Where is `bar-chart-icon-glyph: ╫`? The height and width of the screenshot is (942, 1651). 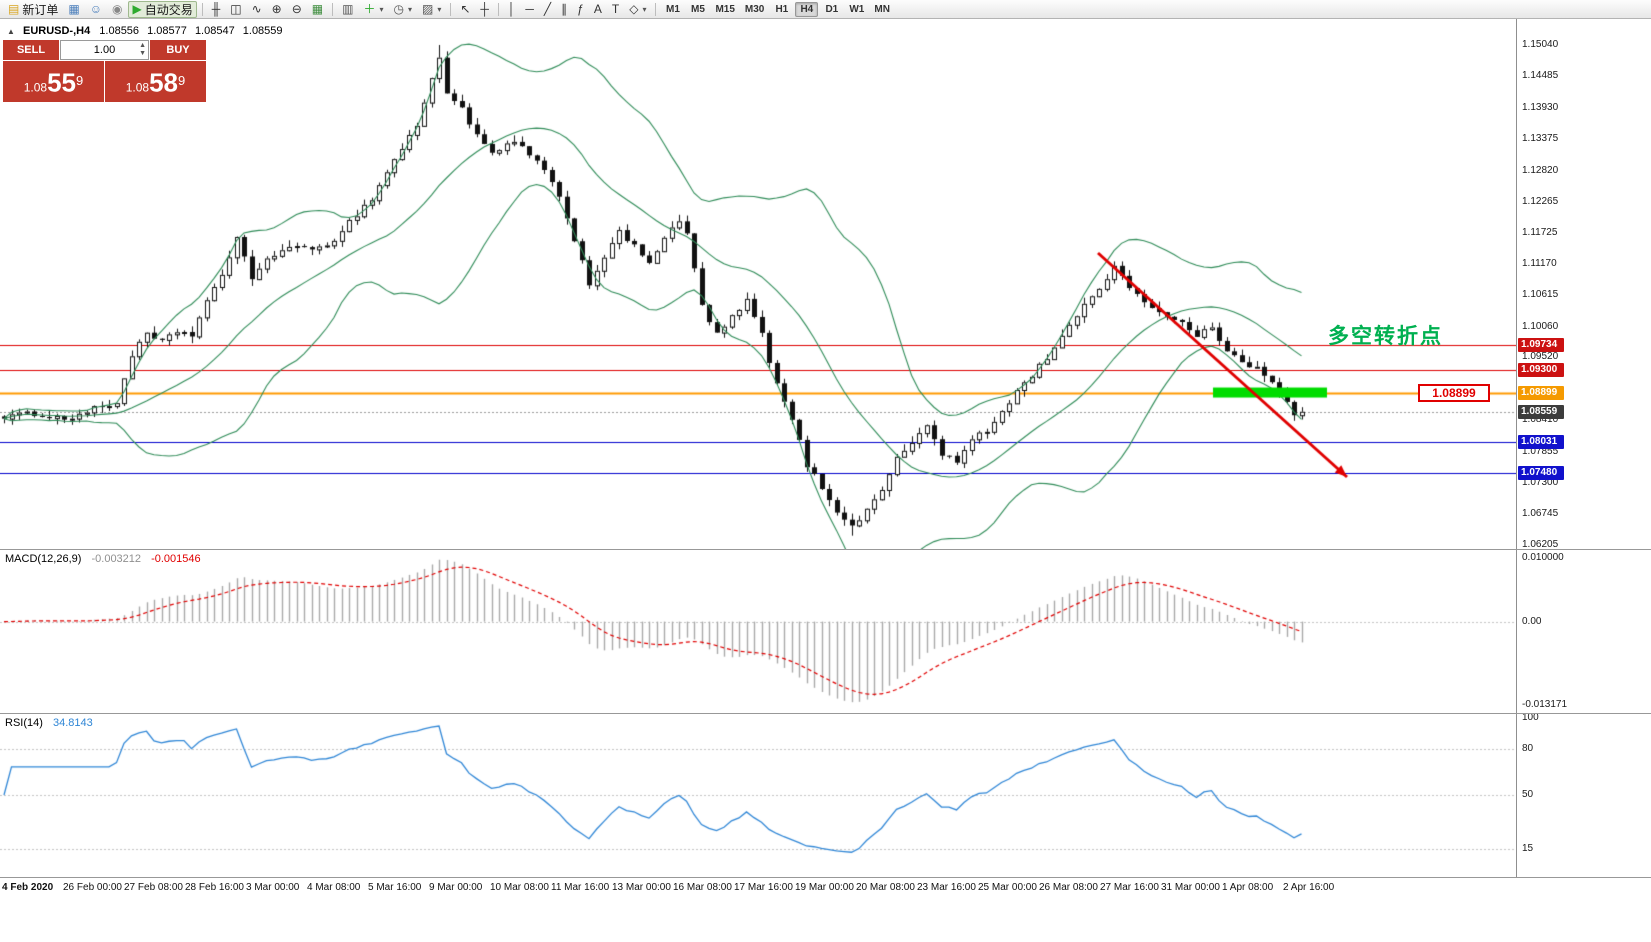
bar-chart-icon-glyph: ╫ is located at coordinates (216, 9).